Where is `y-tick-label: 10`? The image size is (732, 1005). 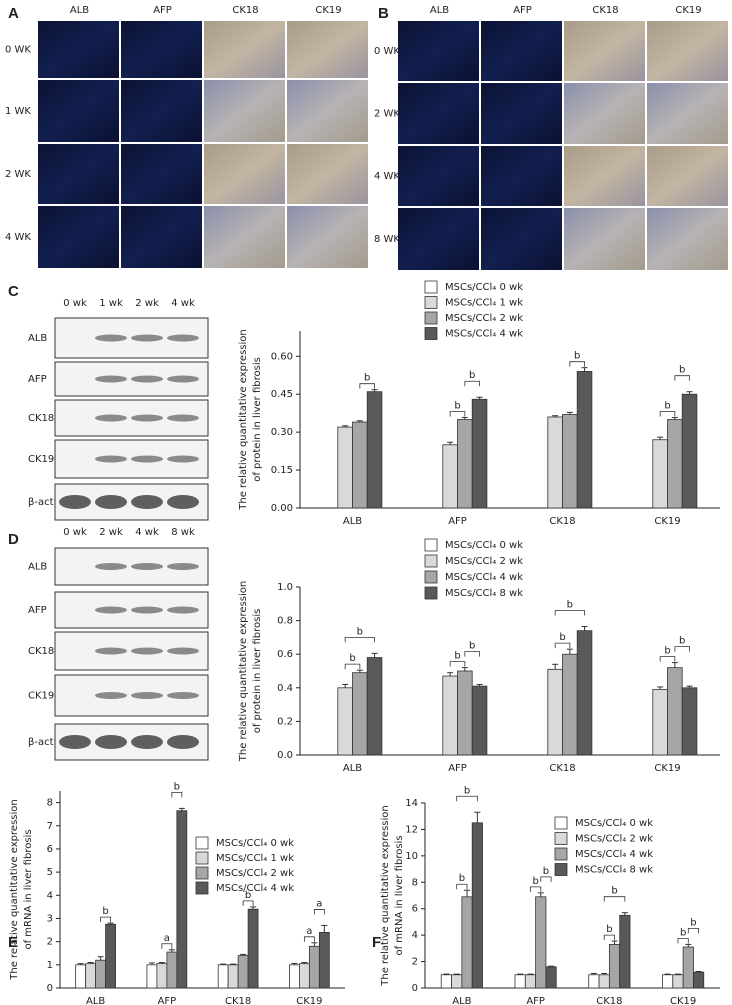
y-tick-label: 10 is located at coordinates (411, 856).